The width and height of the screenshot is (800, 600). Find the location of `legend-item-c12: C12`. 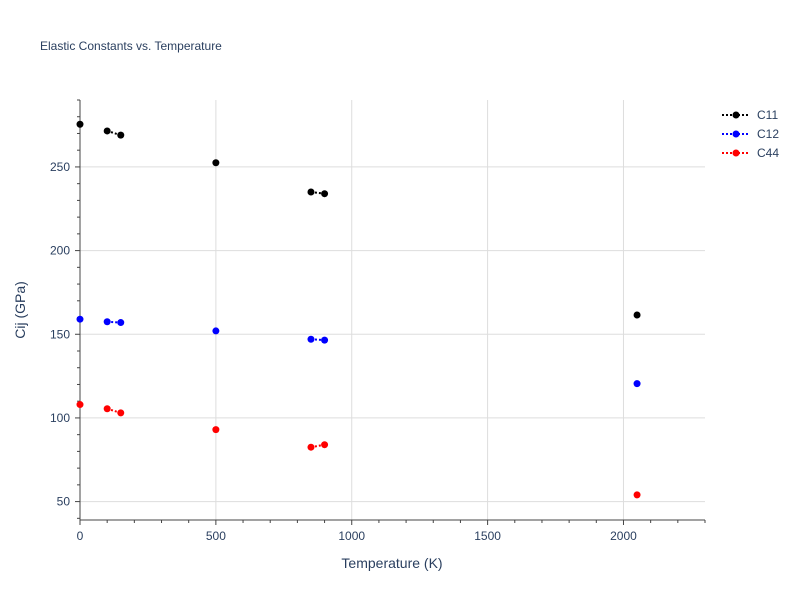

legend-item-c12: C12 is located at coordinates (750, 134).